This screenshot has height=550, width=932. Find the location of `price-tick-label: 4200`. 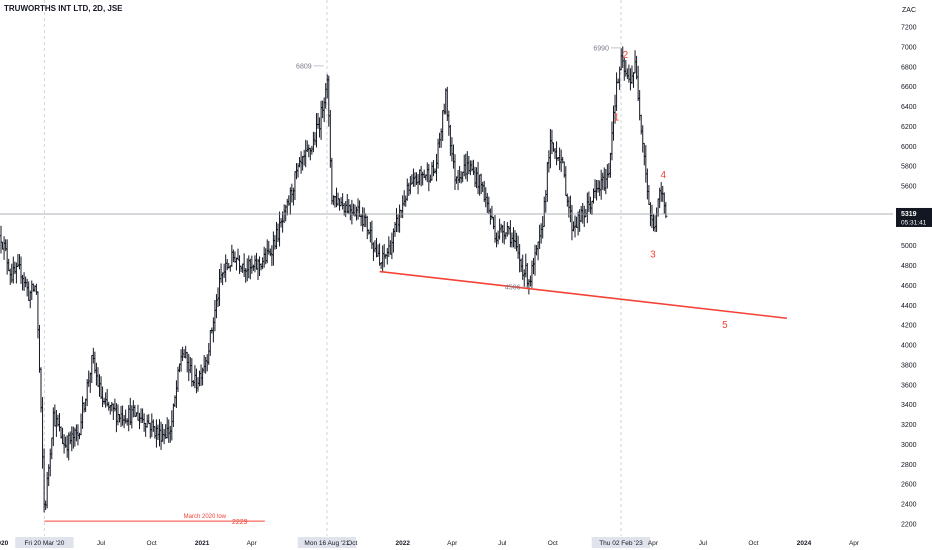

price-tick-label: 4200 is located at coordinates (909, 326).